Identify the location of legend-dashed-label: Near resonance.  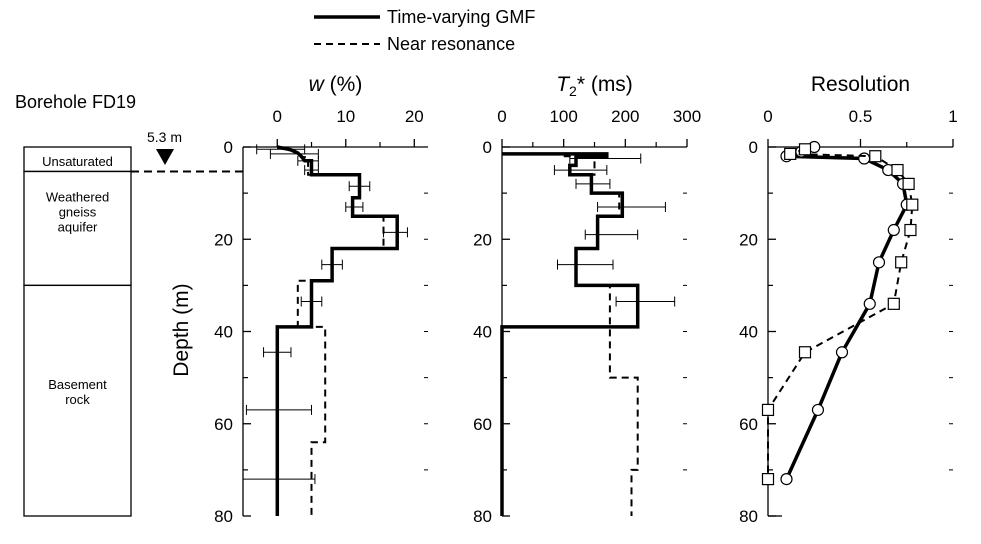
(451, 44).